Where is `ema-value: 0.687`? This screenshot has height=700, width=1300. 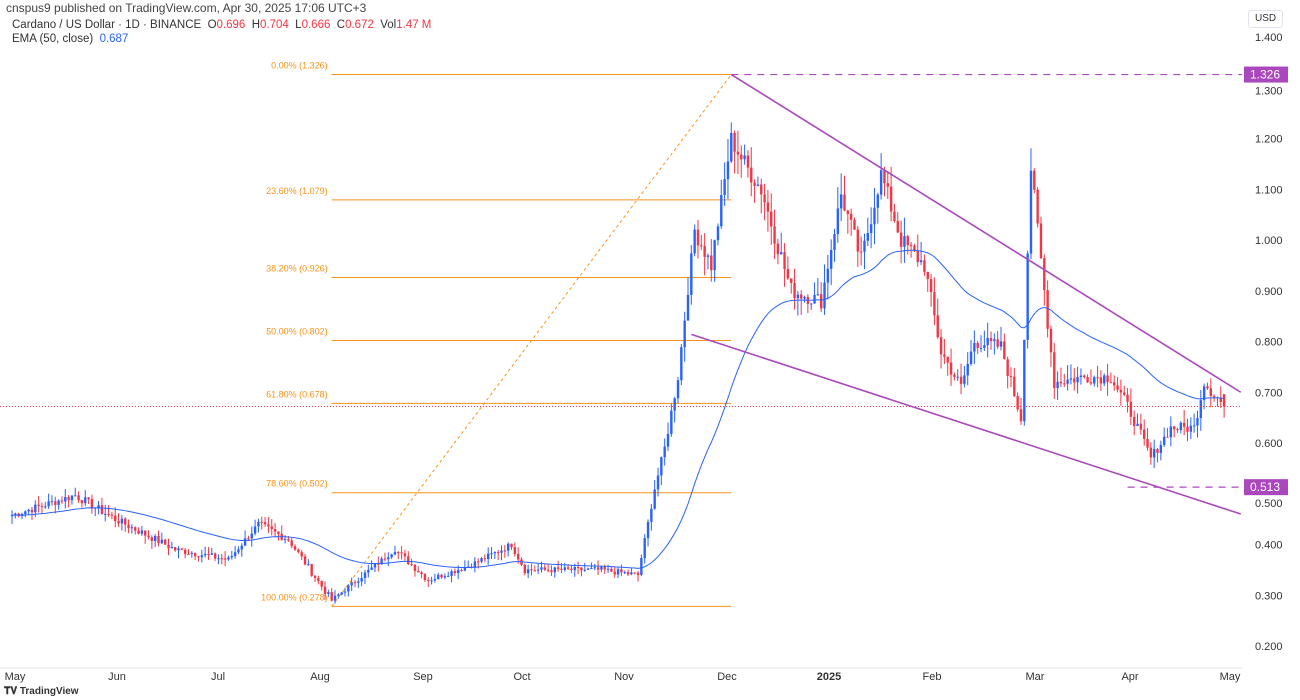 ema-value: 0.687 is located at coordinates (114, 39).